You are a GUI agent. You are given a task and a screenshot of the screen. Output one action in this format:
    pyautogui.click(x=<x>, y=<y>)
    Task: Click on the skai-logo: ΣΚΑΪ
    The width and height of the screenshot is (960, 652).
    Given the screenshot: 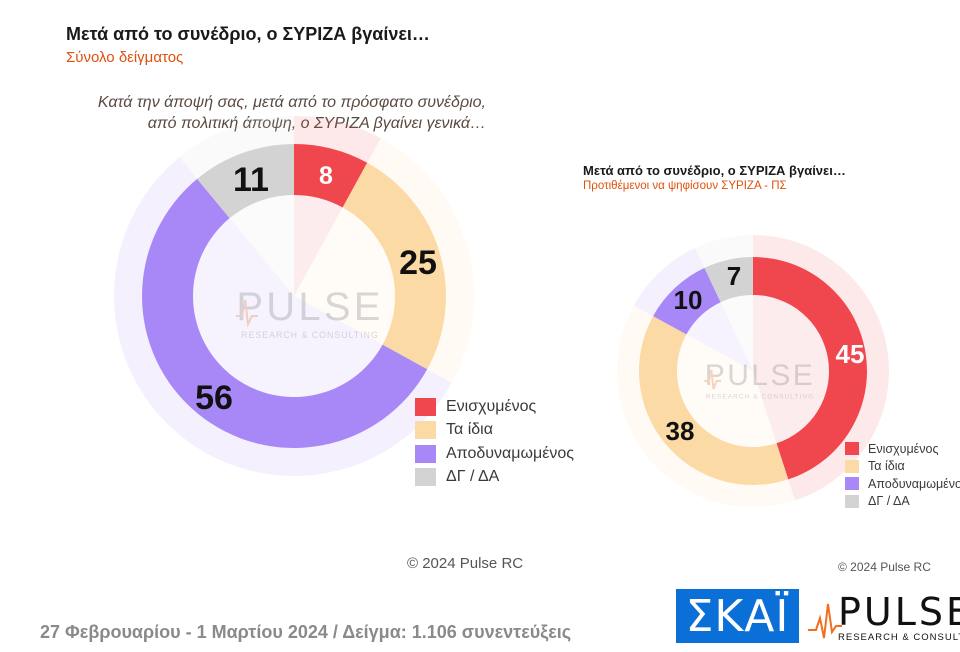 What is the action you would take?
    pyautogui.click(x=737, y=616)
    